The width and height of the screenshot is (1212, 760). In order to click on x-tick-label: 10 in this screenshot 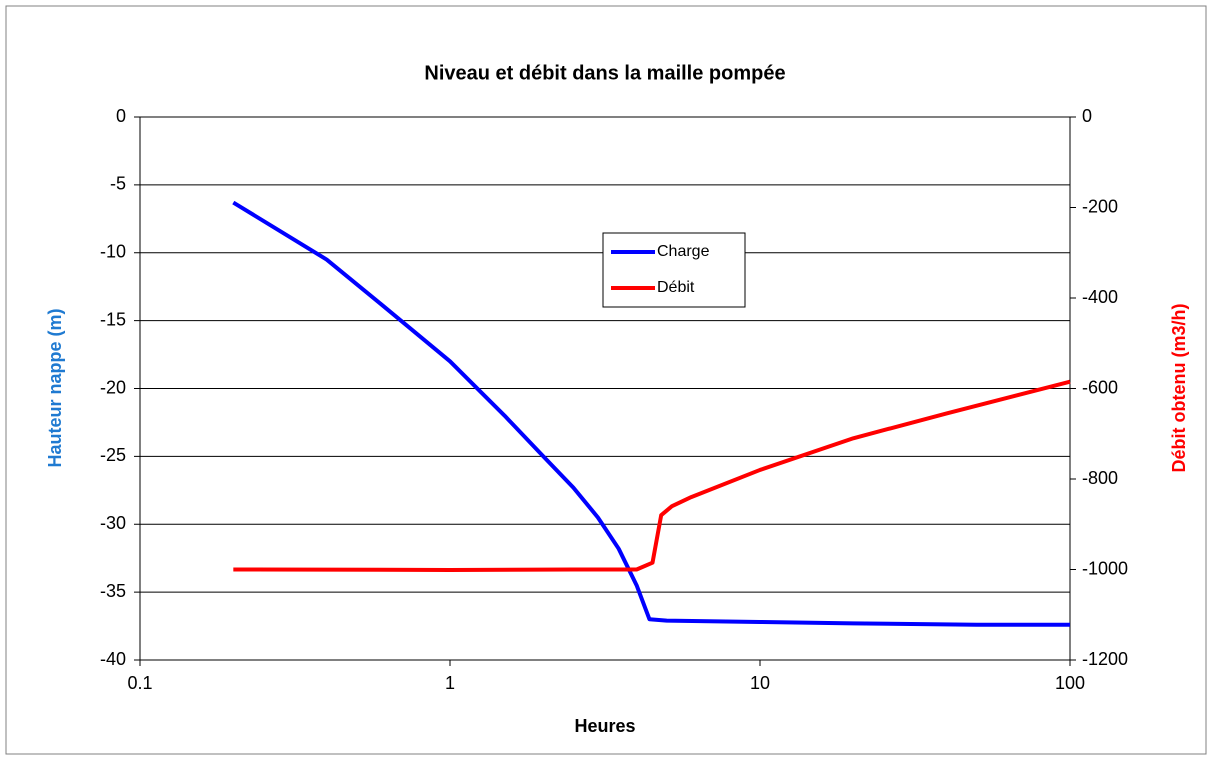, I will do `click(760, 683)`.